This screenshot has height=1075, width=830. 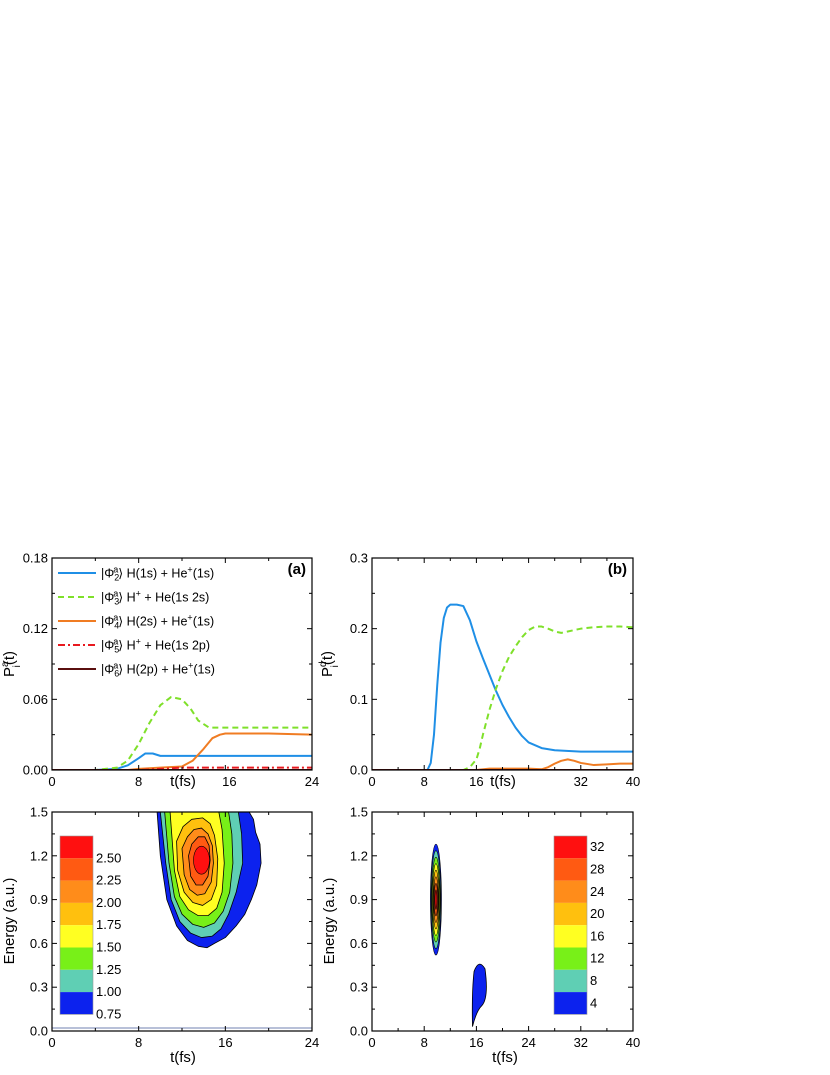 I want to click on colorbar-label: 1.75, so click(x=108, y=924).